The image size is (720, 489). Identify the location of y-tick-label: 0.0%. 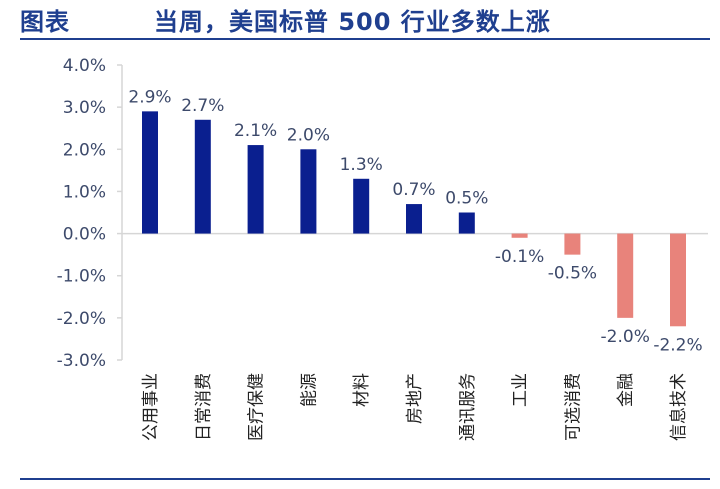
(84, 235).